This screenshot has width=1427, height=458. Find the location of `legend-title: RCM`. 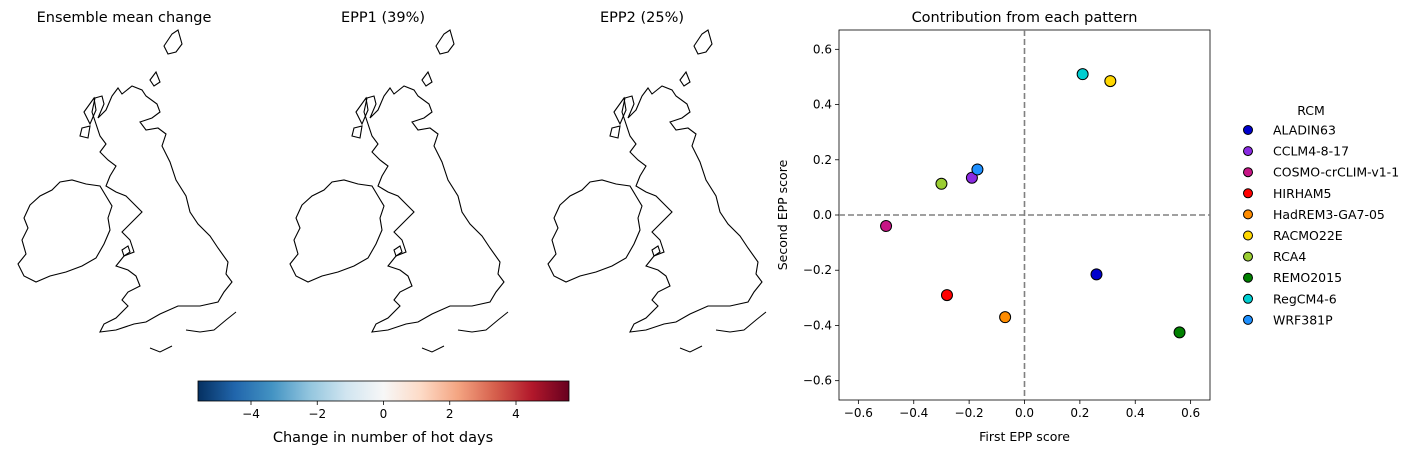

legend-title: RCM is located at coordinates (1311, 110).